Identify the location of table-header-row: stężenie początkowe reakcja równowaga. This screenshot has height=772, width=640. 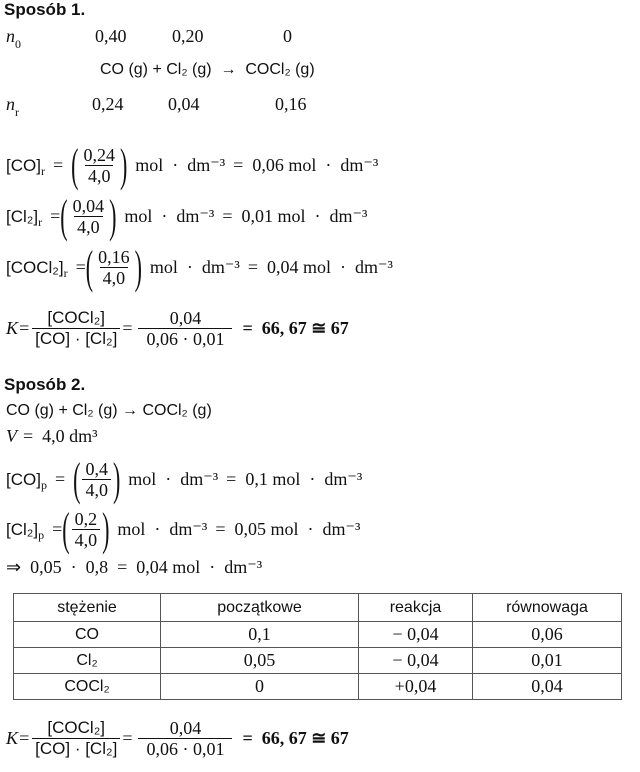
(317, 607).